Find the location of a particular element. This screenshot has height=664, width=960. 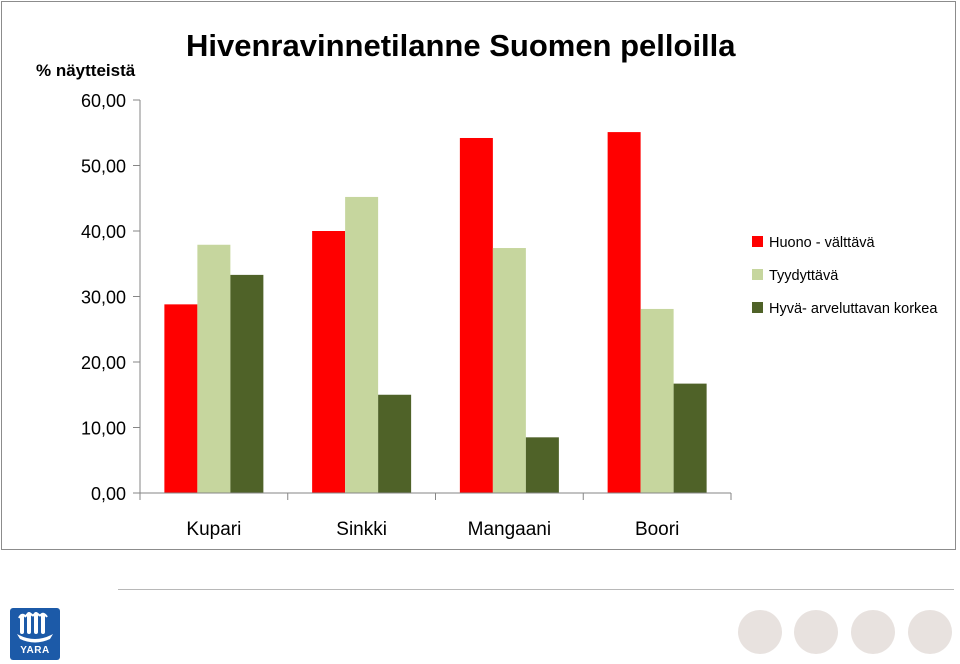

y-tick-label: 40,00 is located at coordinates (103, 232).